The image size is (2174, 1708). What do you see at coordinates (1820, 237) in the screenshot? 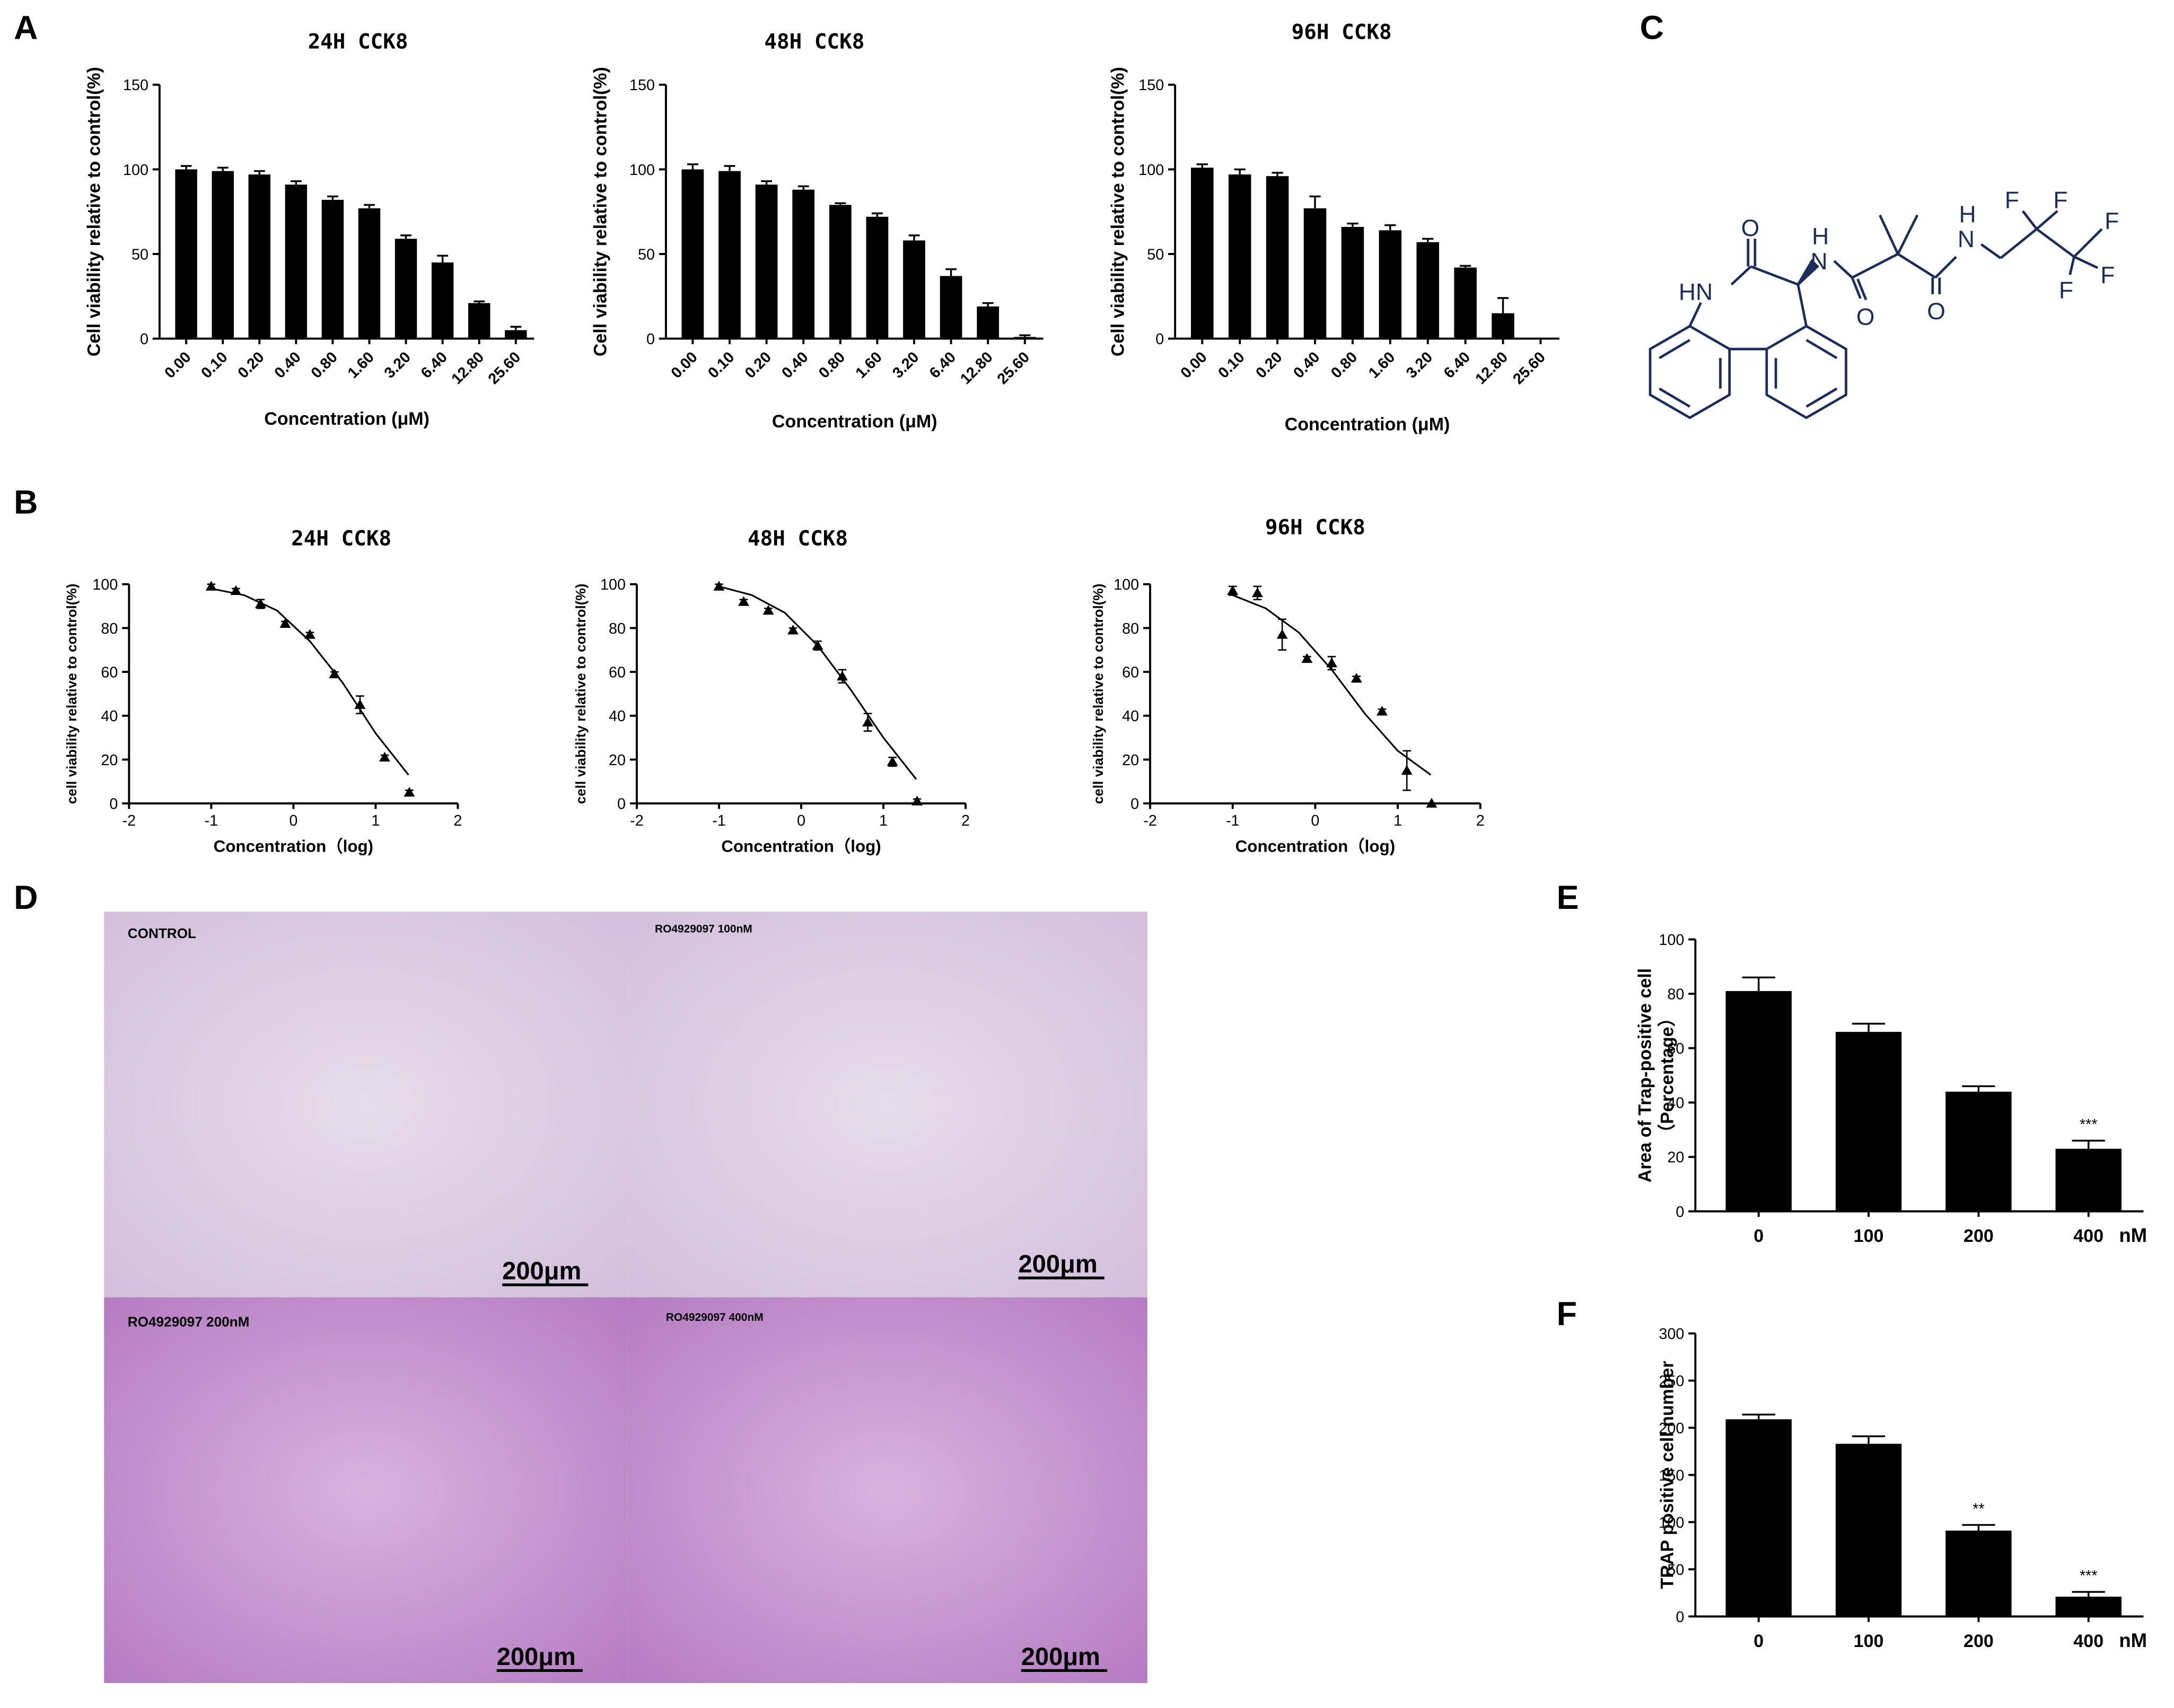
I see `atom-label: H` at bounding box center [1820, 237].